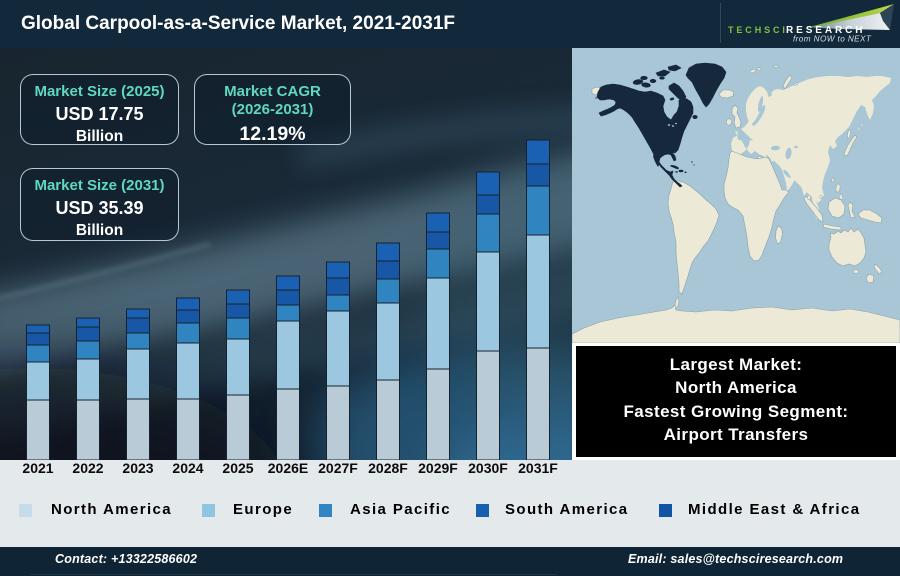 The image size is (900, 576). Describe the element at coordinates (825, 30) in the screenshot. I see `svg-text: RESEARCH` at that location.